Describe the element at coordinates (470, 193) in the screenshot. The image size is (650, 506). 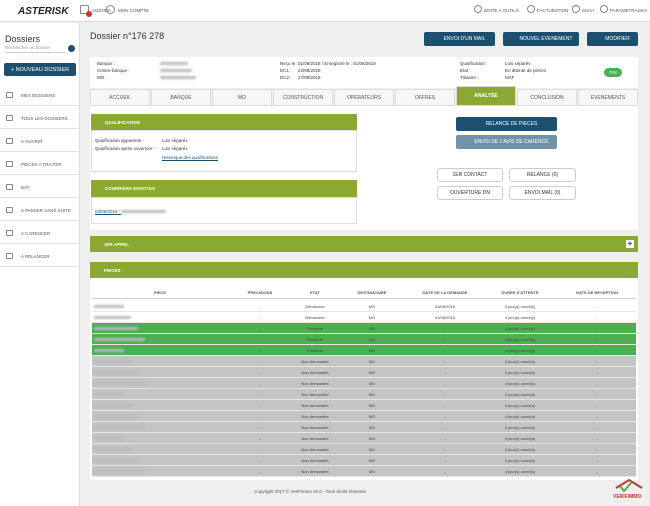
I see `contact-button: OUVERTURE DN` at that location.